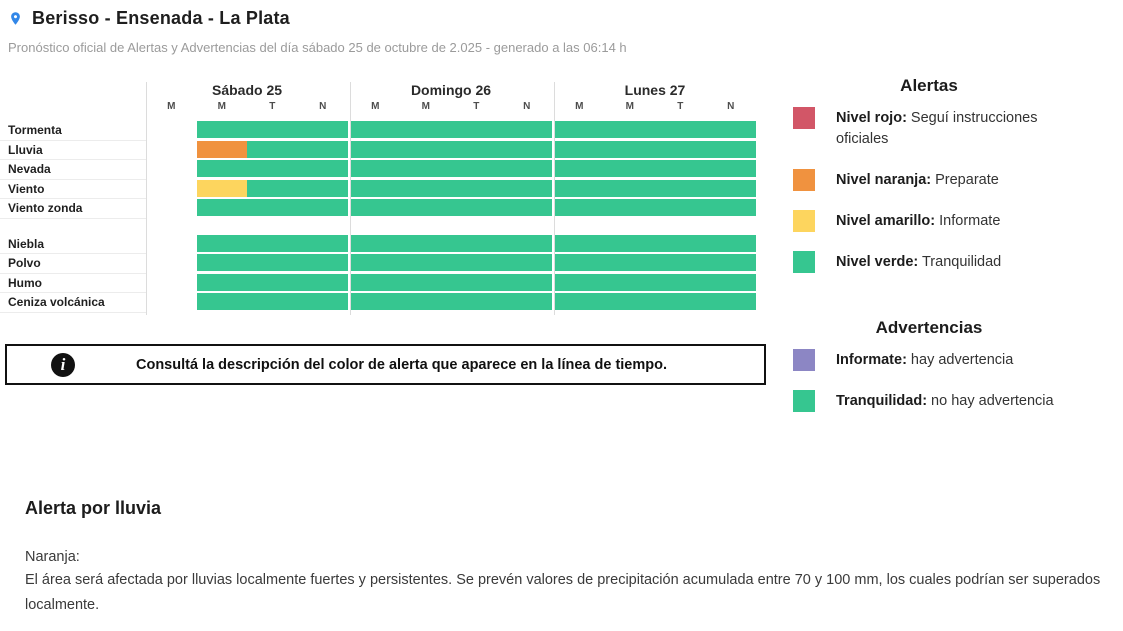 The width and height of the screenshot is (1123, 631). What do you see at coordinates (221, 188) in the screenshot?
I see `timeline-cell-yellow` at bounding box center [221, 188].